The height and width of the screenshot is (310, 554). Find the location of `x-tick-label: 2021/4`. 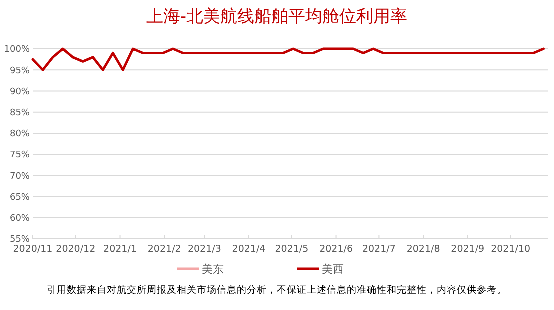

x-tick-label: 2021/4 is located at coordinates (249, 249).